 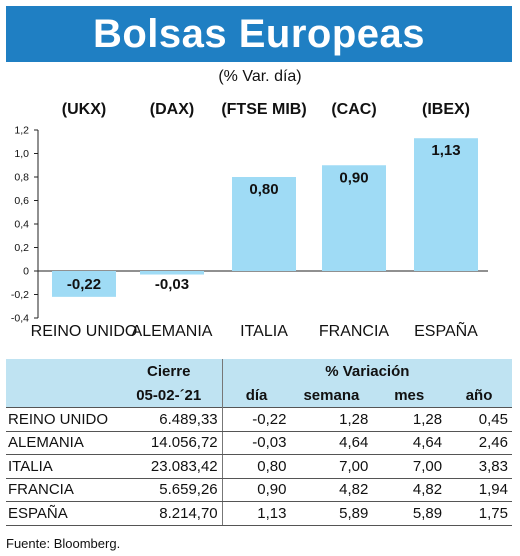 I want to click on table-row: FRANCIA 5.659,26 0,90 4,82 4,82 1,94, so click(x=259, y=490).